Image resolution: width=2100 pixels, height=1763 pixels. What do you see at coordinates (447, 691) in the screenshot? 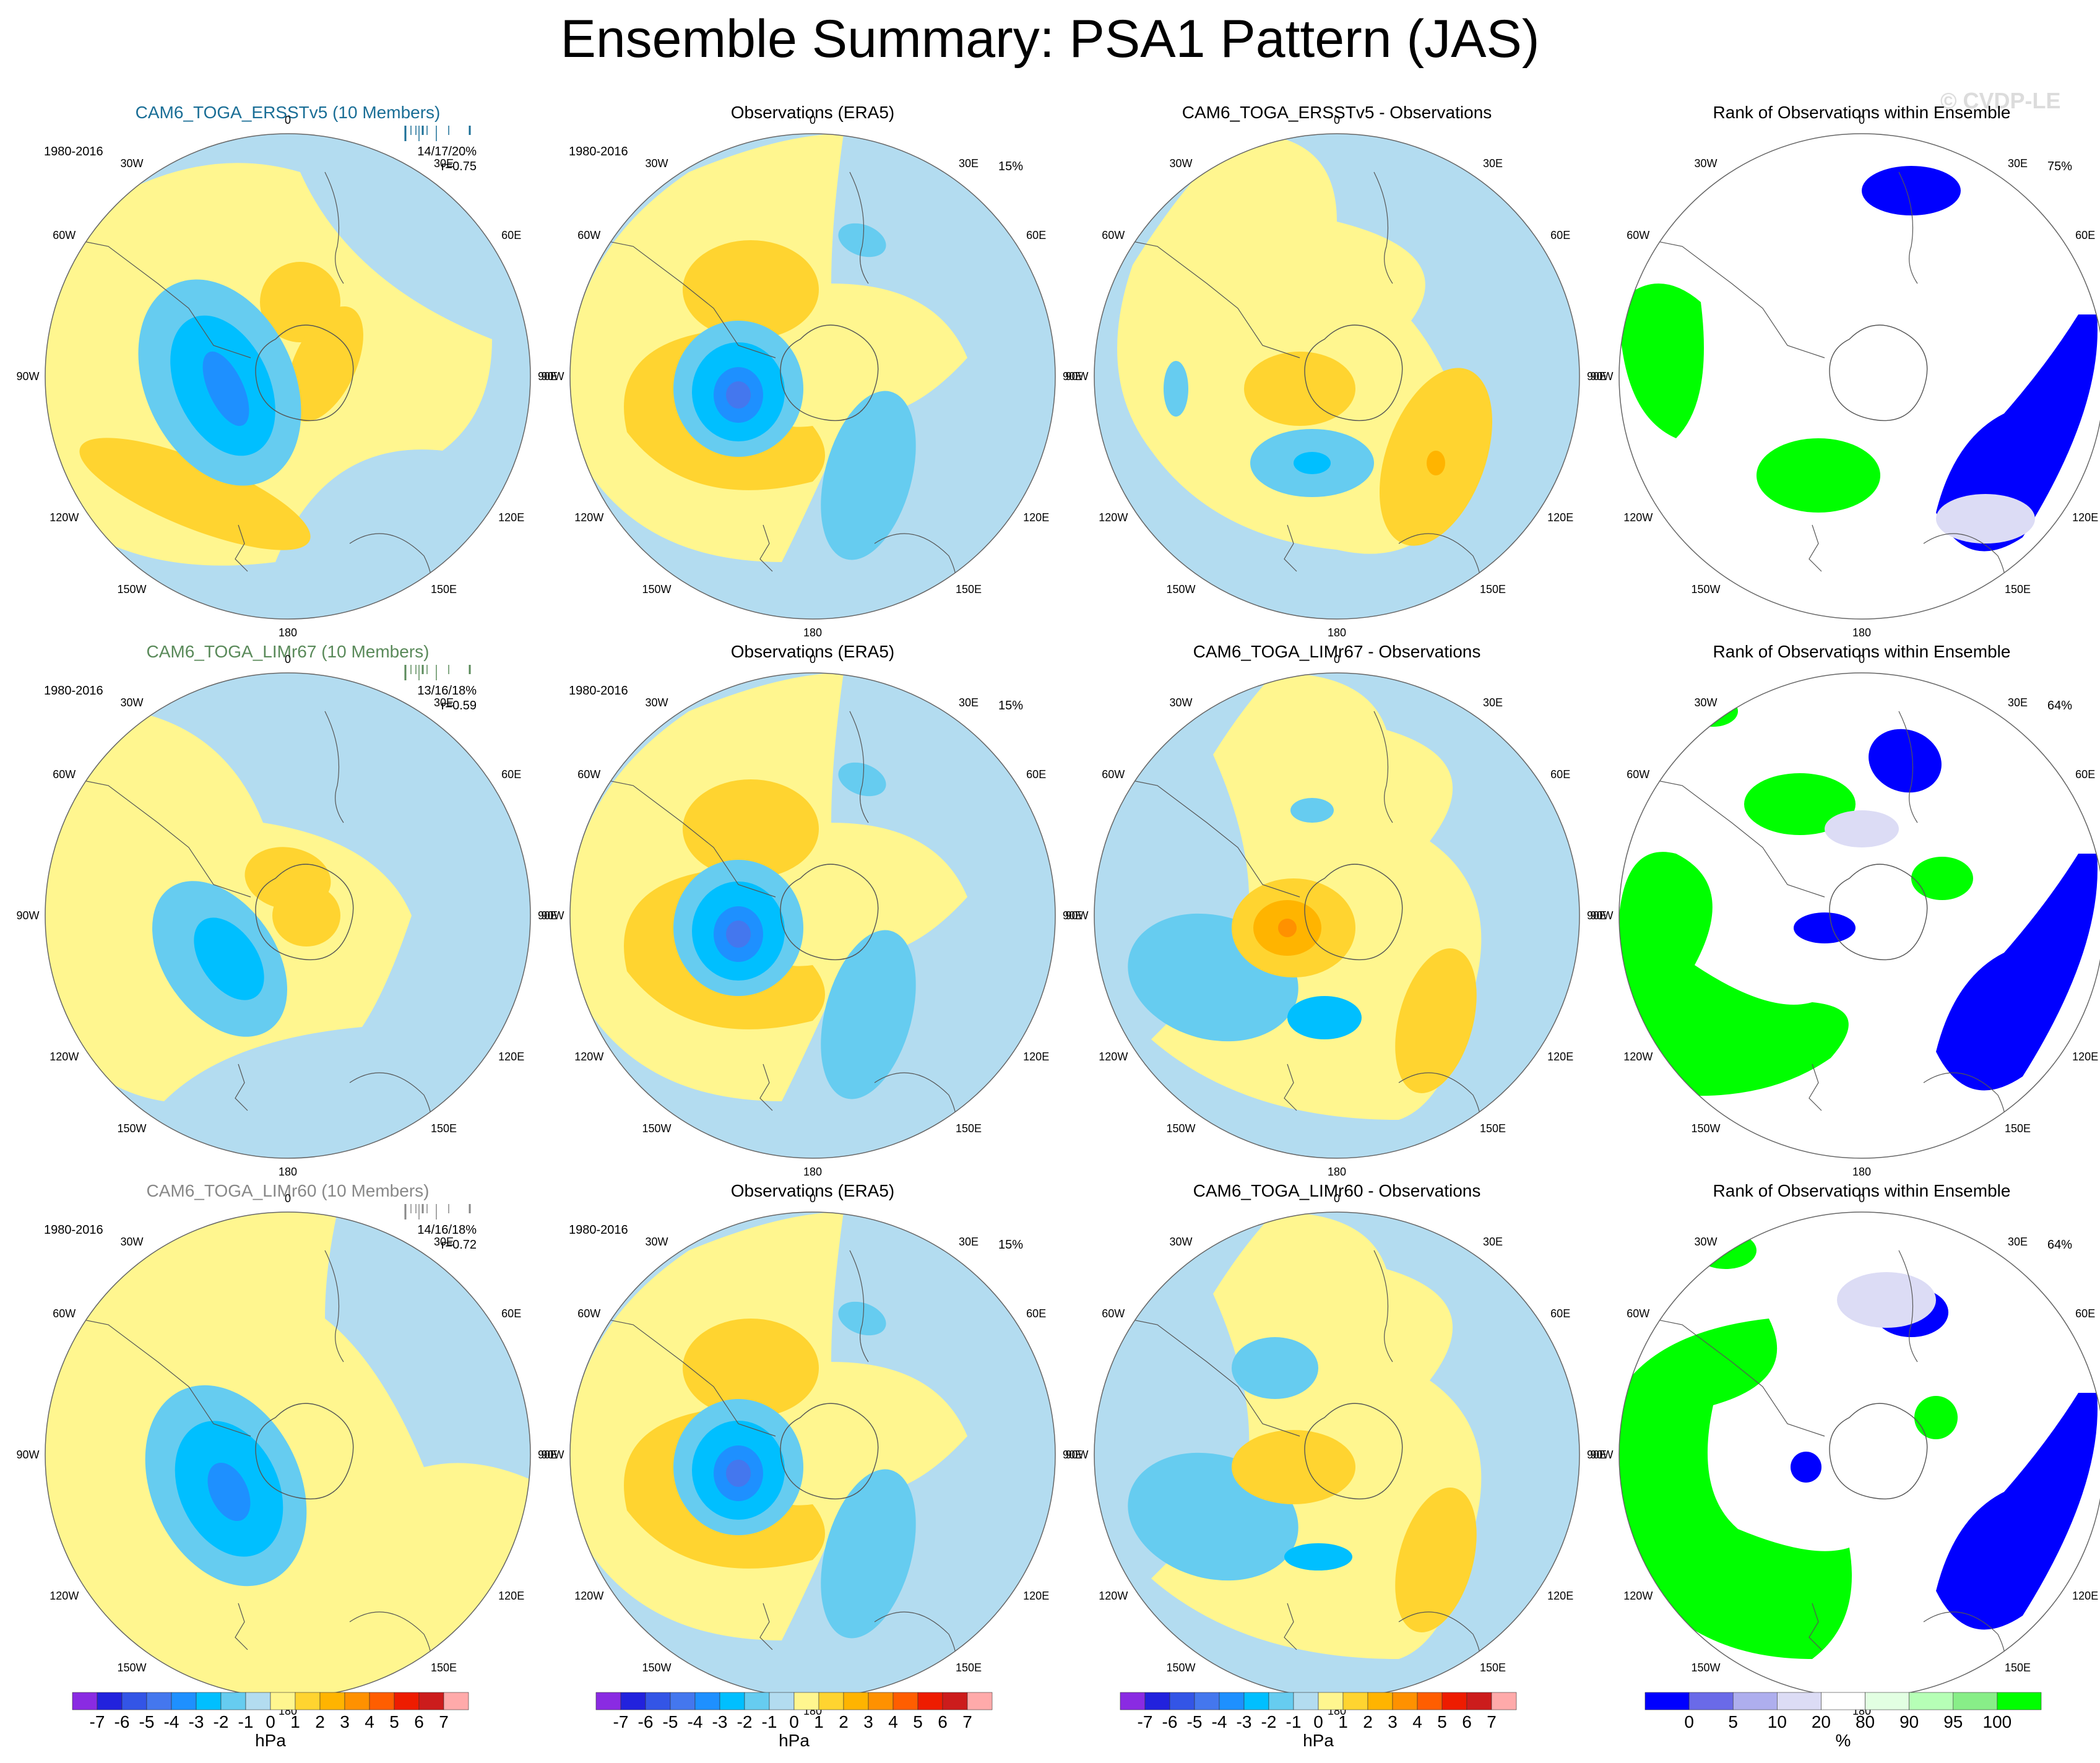
I see `variance-stats: 13/16/18%` at bounding box center [447, 691].